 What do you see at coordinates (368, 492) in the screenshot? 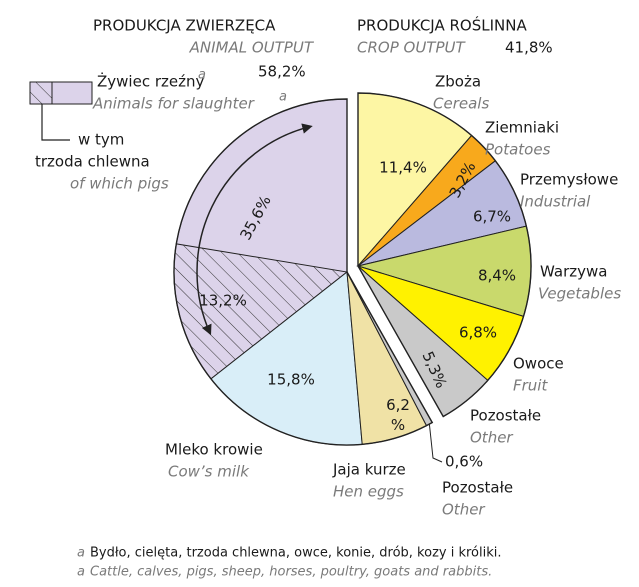
I see `slice-label-en: Hen eggs` at bounding box center [368, 492].